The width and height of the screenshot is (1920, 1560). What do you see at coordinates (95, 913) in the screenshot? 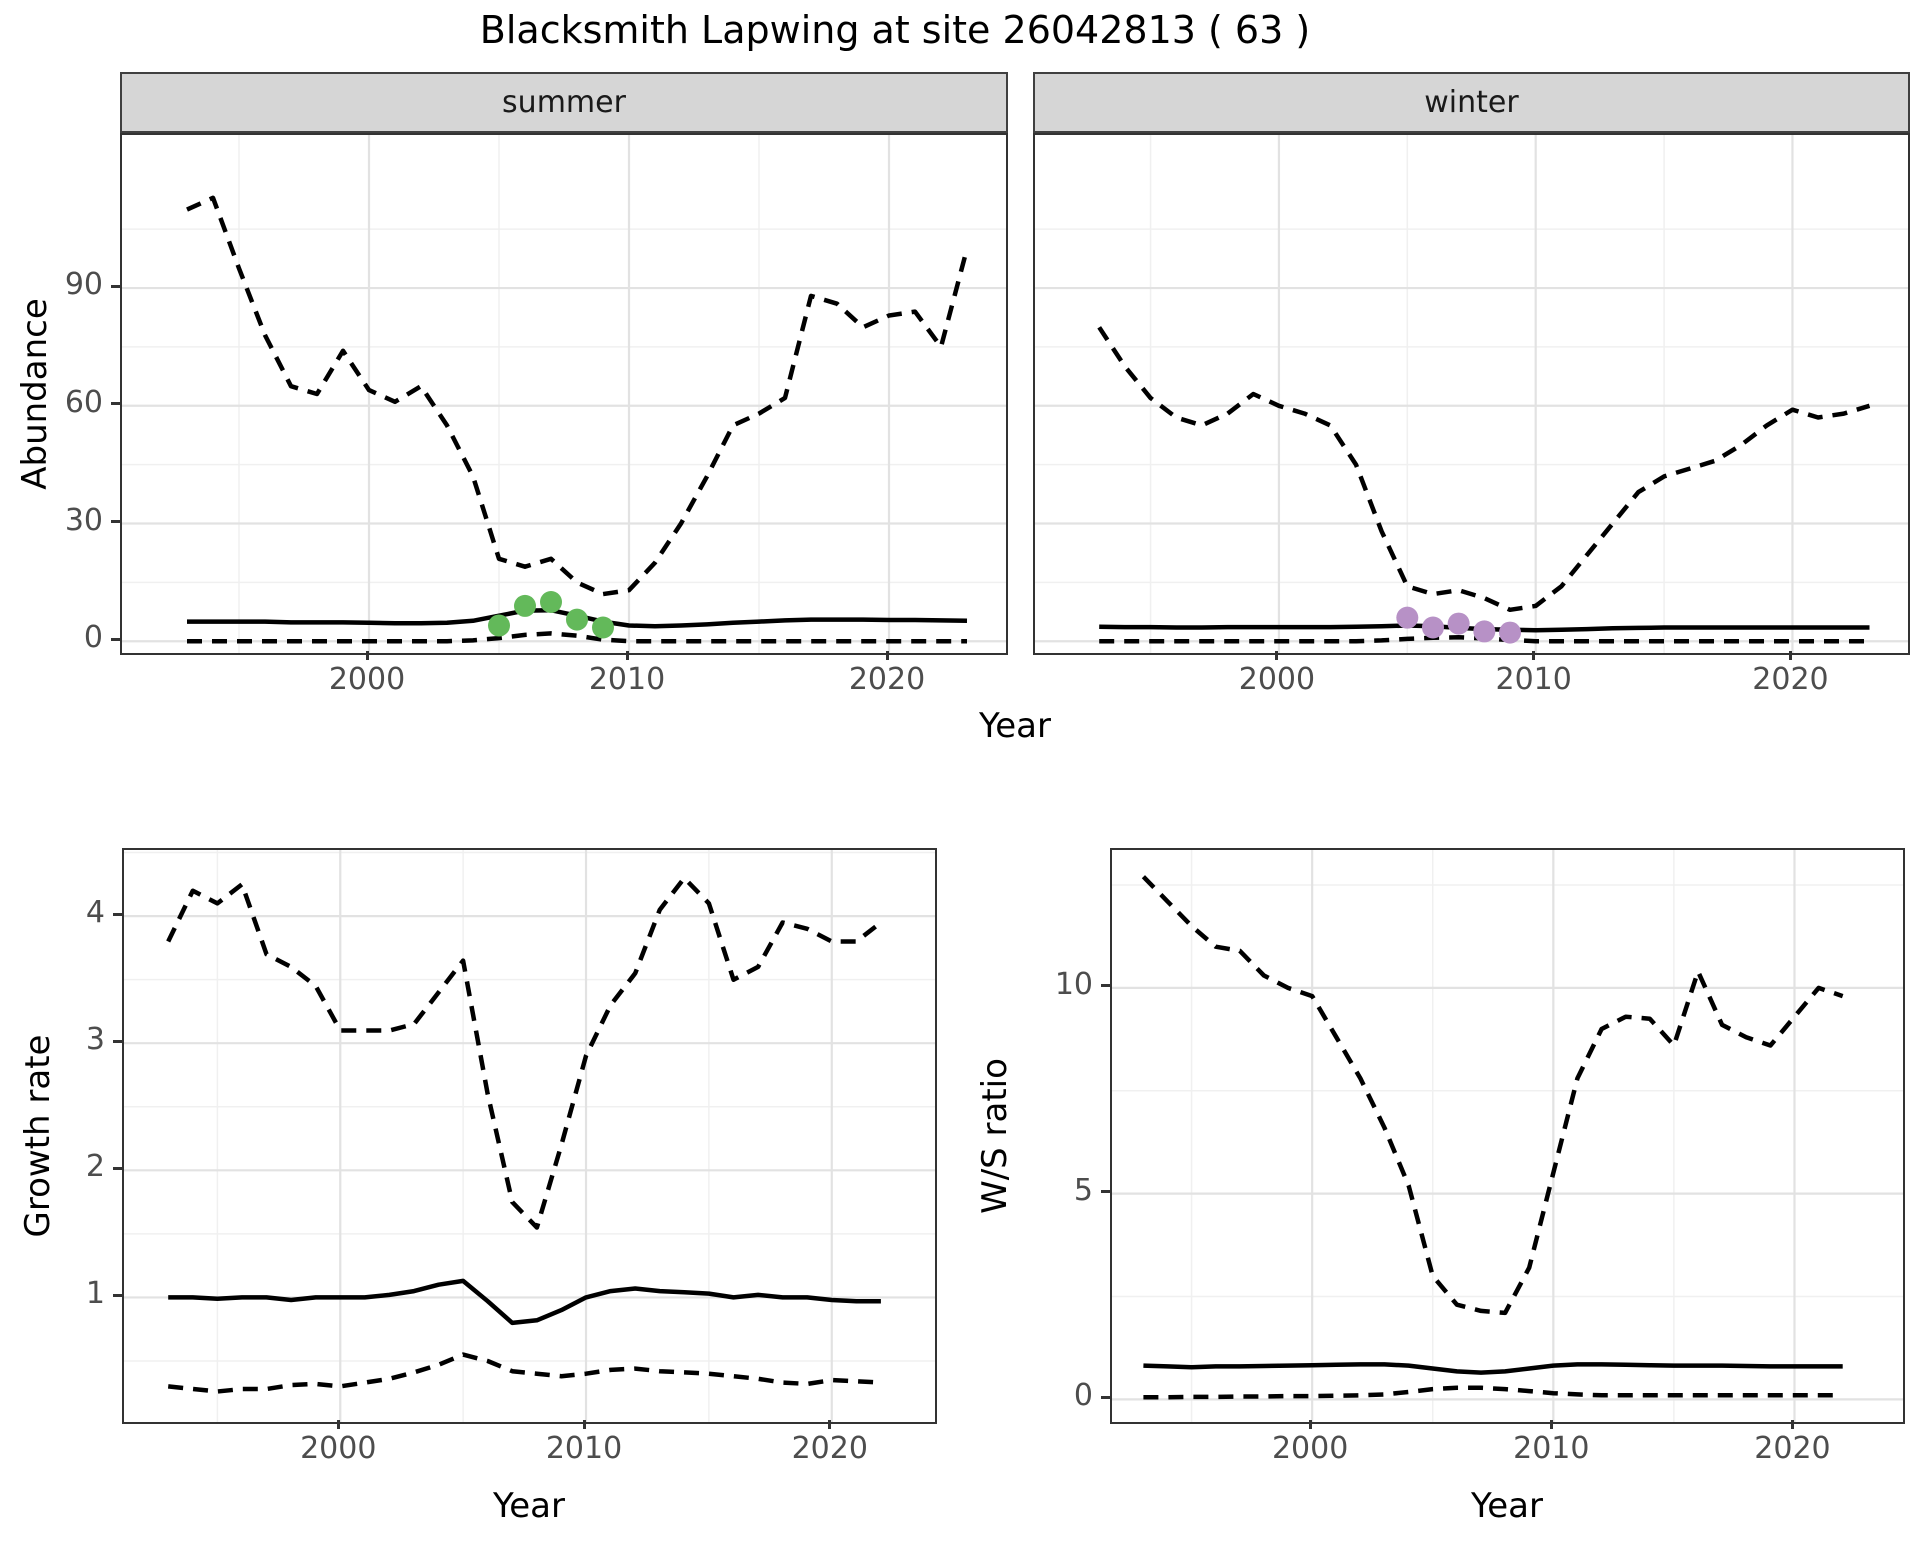
I see `y-tick-label: 4` at bounding box center [95, 913].